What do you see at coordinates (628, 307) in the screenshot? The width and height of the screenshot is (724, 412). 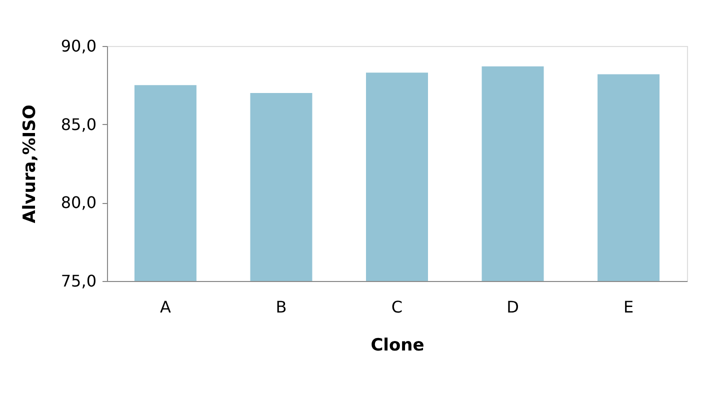 I see `x-tick-label: E` at bounding box center [628, 307].